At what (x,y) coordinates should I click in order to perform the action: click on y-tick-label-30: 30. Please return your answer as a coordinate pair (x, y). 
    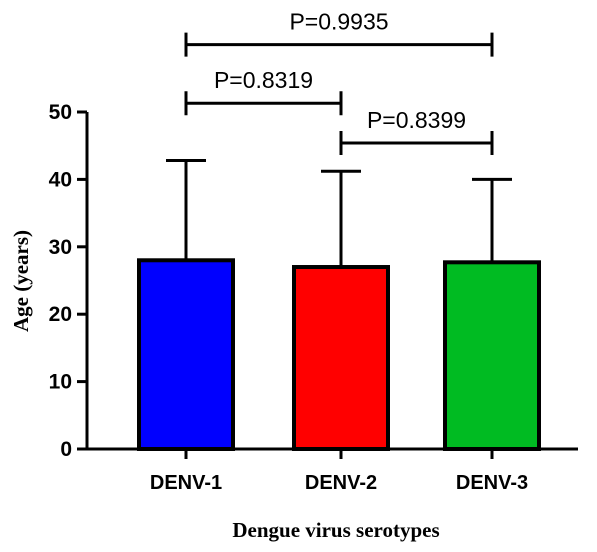
    Looking at the image, I should click on (60, 247).